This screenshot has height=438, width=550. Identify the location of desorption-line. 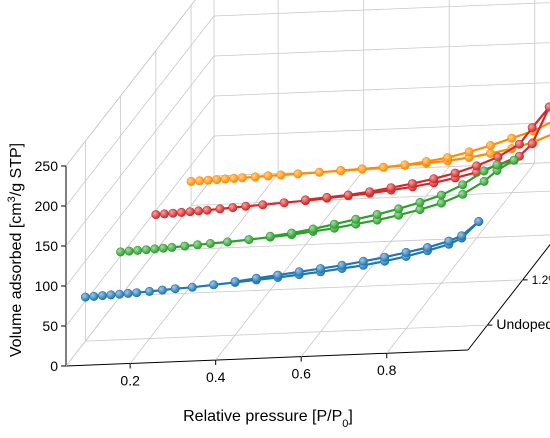
(357, 251).